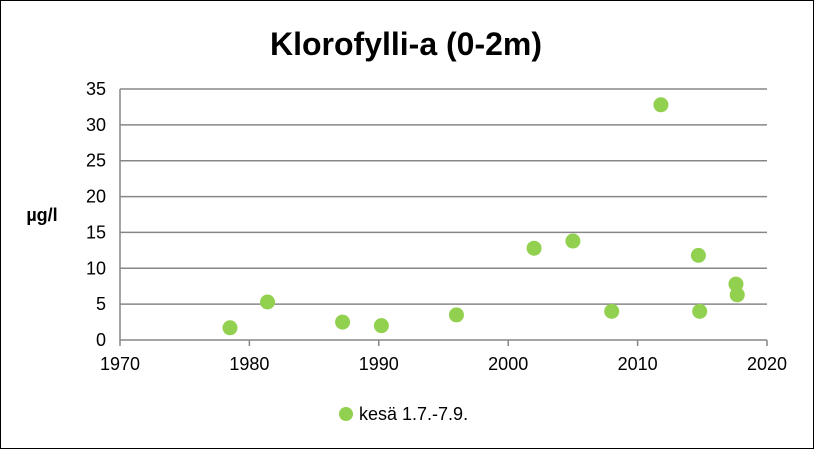 The width and height of the screenshot is (814, 449). Describe the element at coordinates (249, 364) in the screenshot. I see `x-tick-label-1980: 1980` at that location.